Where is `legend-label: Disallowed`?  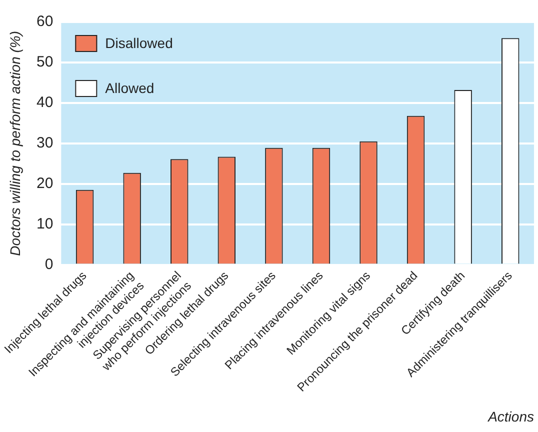
legend-label: Disallowed is located at coordinates (139, 42).